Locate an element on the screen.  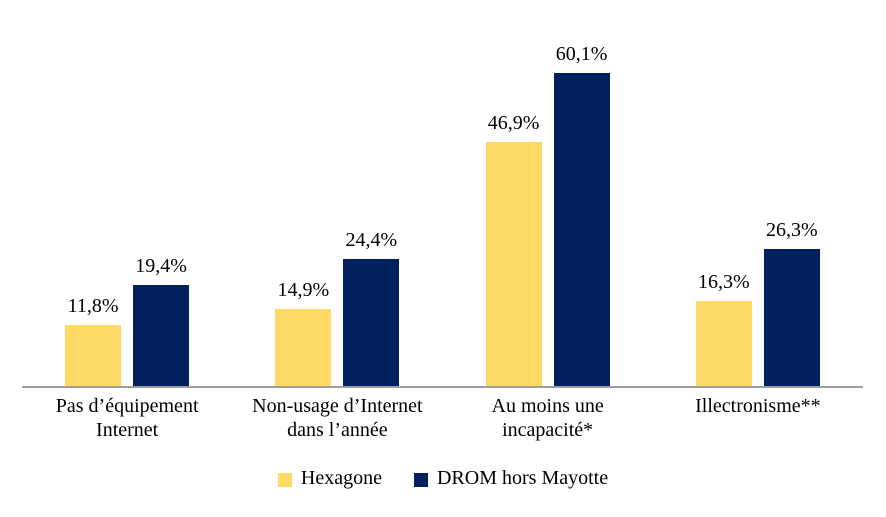
bar-column-drom-hors-mayotte: 24,4% is located at coordinates (371, 307).